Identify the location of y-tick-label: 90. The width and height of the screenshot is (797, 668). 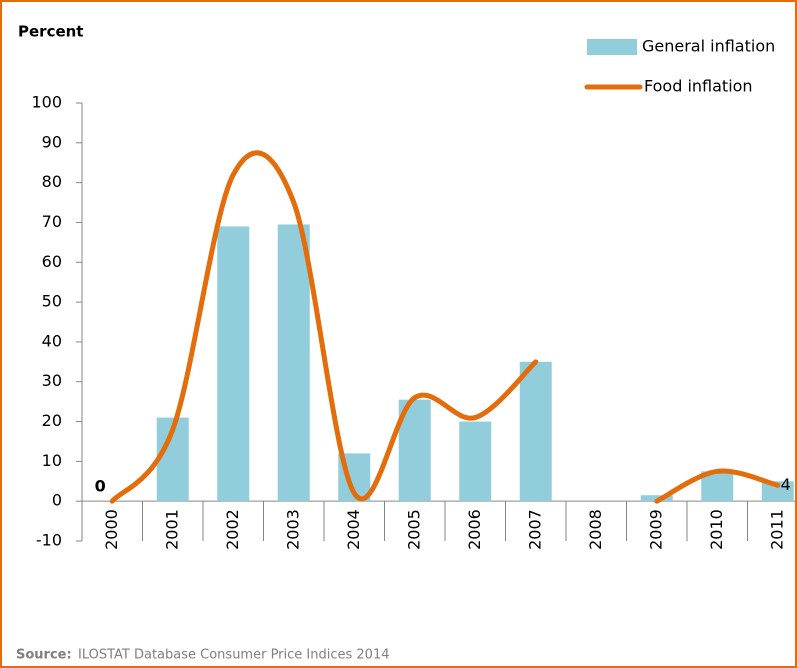
(52, 141).